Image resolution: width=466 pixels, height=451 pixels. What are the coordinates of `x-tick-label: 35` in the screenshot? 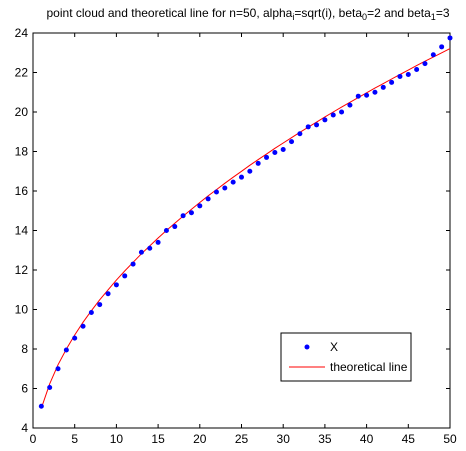 It's located at (325, 439).